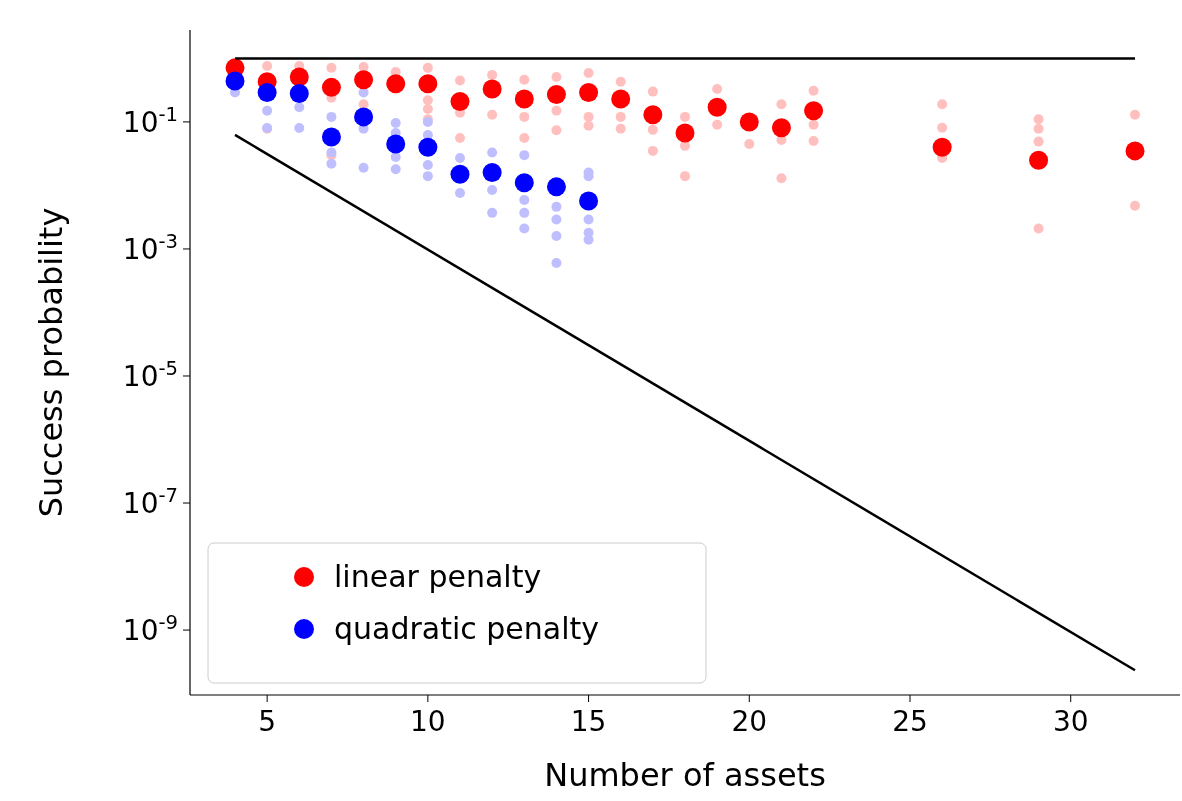 The height and width of the screenshot is (801, 1182). Describe the element at coordinates (685, 775) in the screenshot. I see `x-axis-title: Number of assets` at that location.